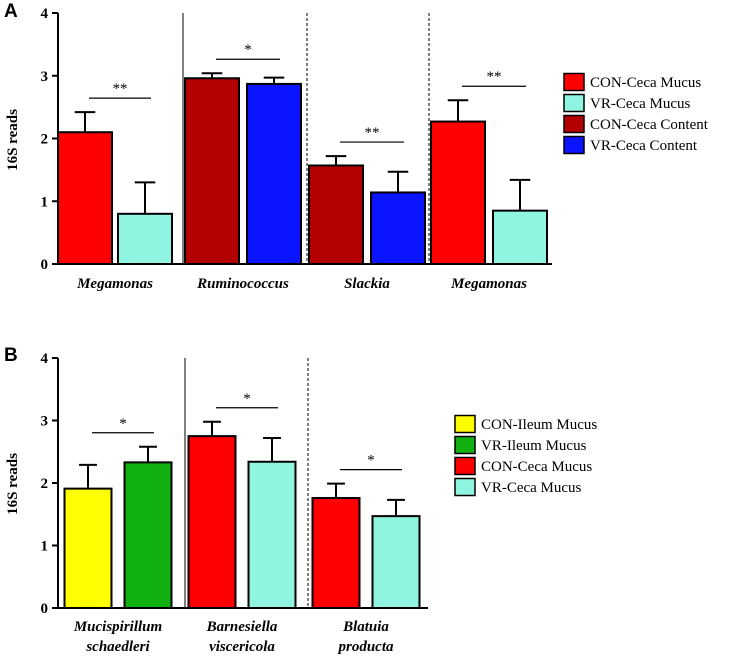 Image resolution: width=740 pixels, height=657 pixels. What do you see at coordinates (45, 359) in the screenshot?
I see `panel-b-y-tick-label: 4` at bounding box center [45, 359].